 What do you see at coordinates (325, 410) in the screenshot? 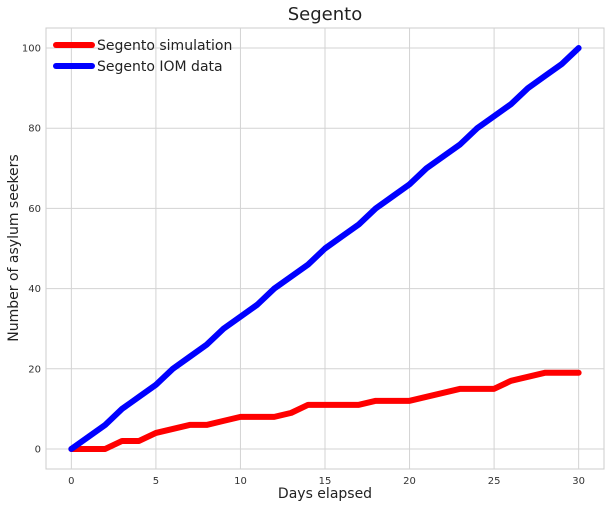
I see `series-line-simulation` at bounding box center [325, 410].